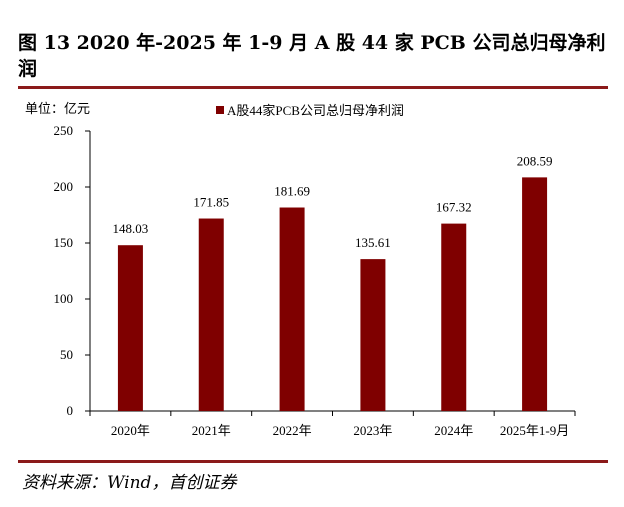 This screenshot has height=507, width=624. What do you see at coordinates (130, 430) in the screenshot?
I see `x-tick-label: 2020年` at bounding box center [130, 430].